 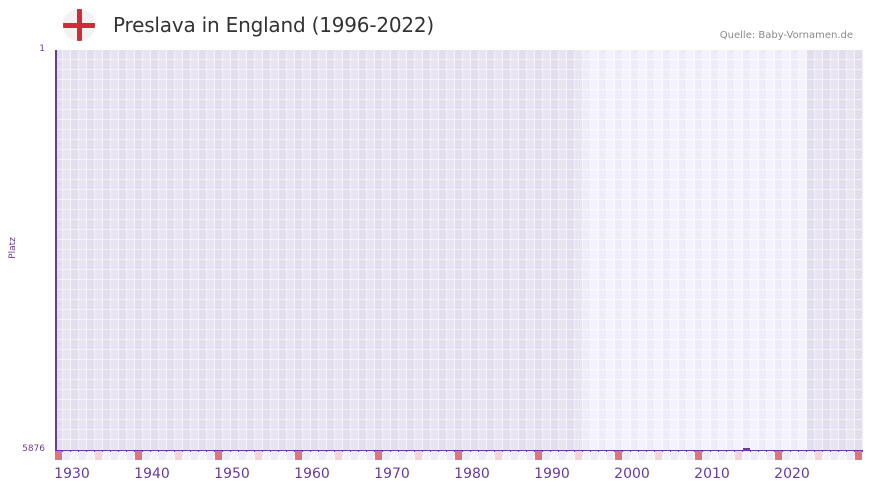 What do you see at coordinates (33, 449) in the screenshot?
I see `y-tick-bottom: 5876` at bounding box center [33, 449].